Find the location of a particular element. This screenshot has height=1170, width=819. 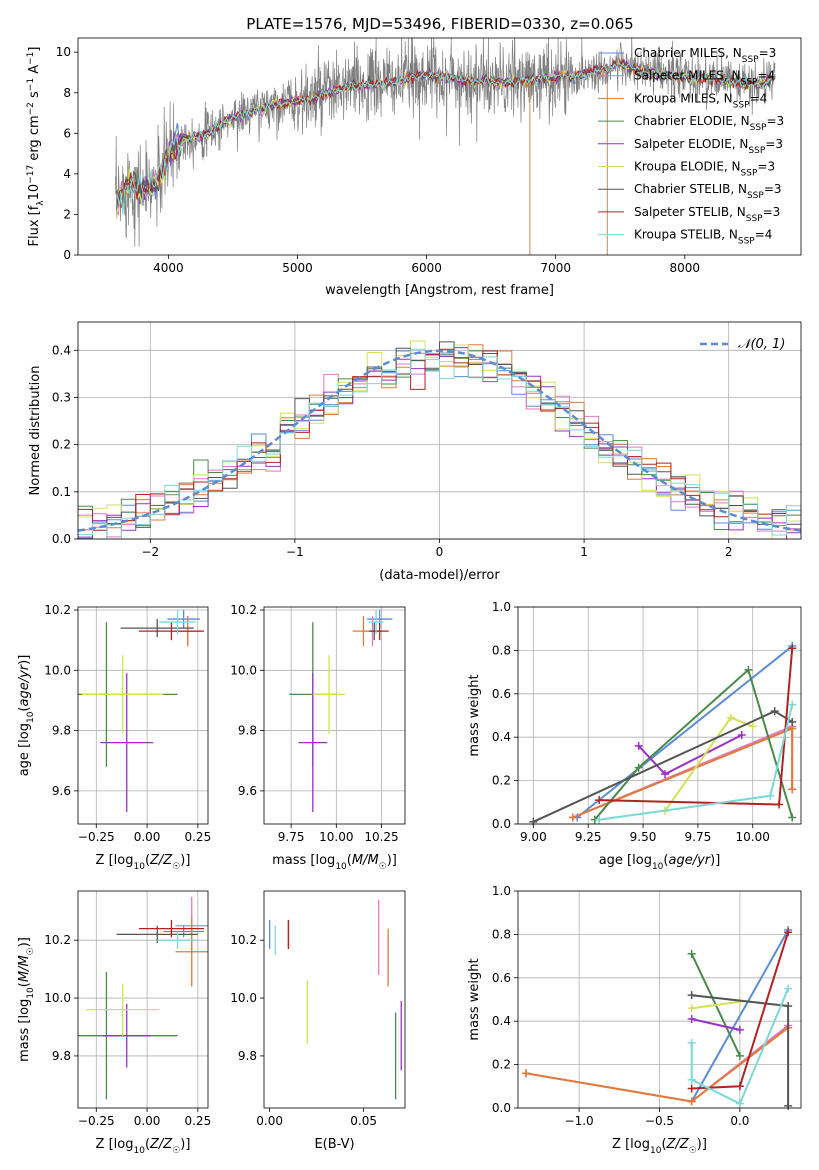

label-part: Salpeter STELIB, N is located at coordinates (690, 212).